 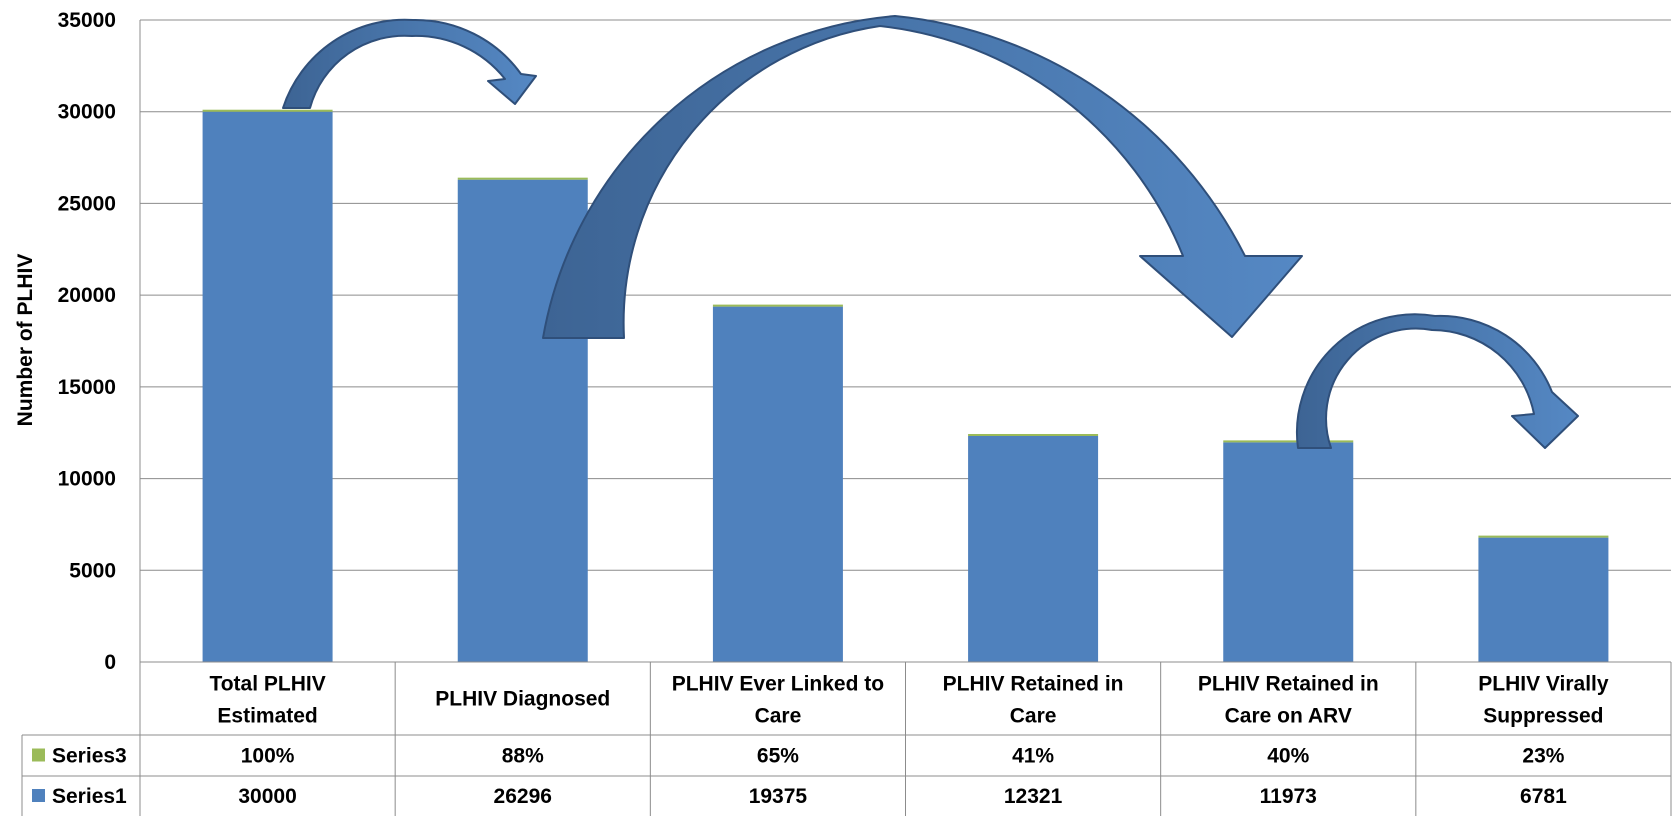 I want to click on category-label: PLHIV Ever Linked to, so click(x=778, y=684).